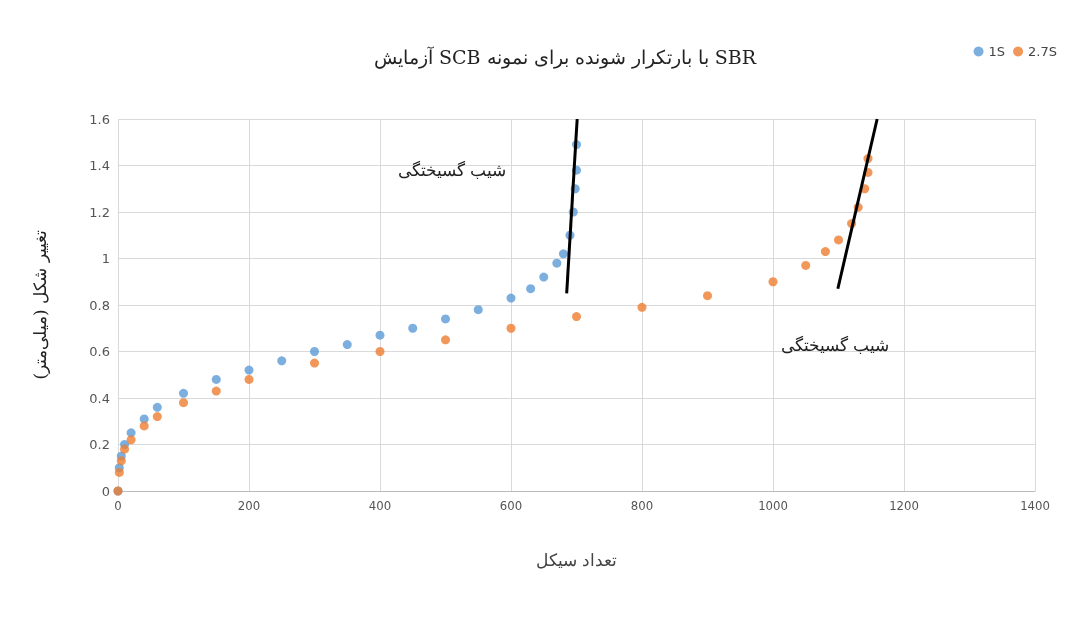  What do you see at coordinates (1035, 505) in the screenshot?
I see `x-tick-label: 1400` at bounding box center [1035, 505].